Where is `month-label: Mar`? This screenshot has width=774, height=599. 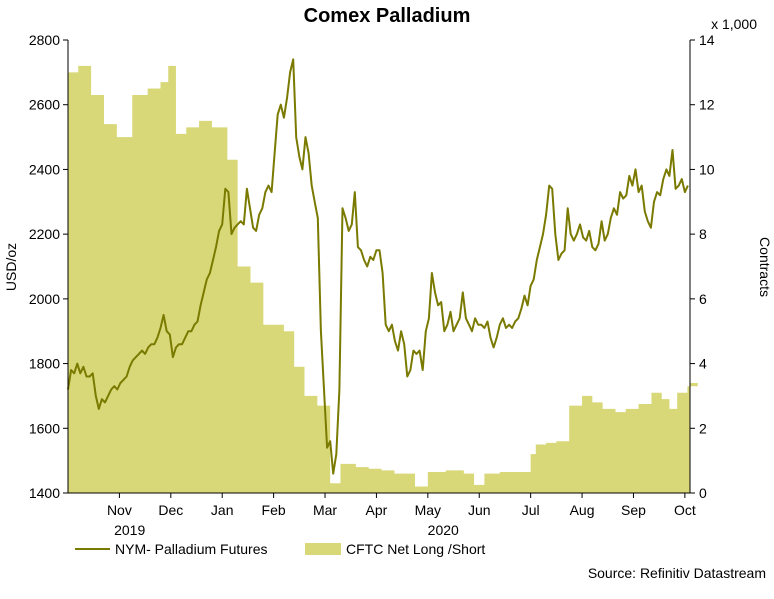
month-label: Mar is located at coordinates (325, 510).